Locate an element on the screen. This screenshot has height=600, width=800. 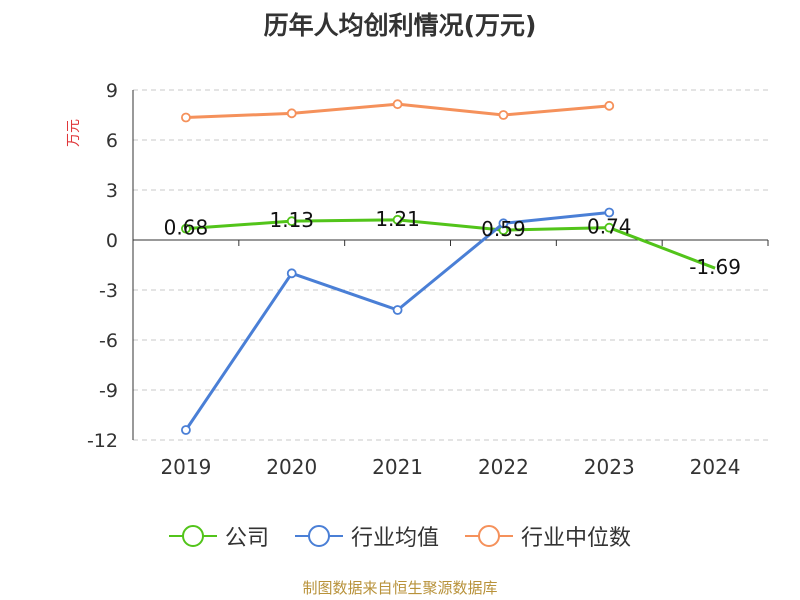
x-tick-label: 2020 is located at coordinates (291, 467).